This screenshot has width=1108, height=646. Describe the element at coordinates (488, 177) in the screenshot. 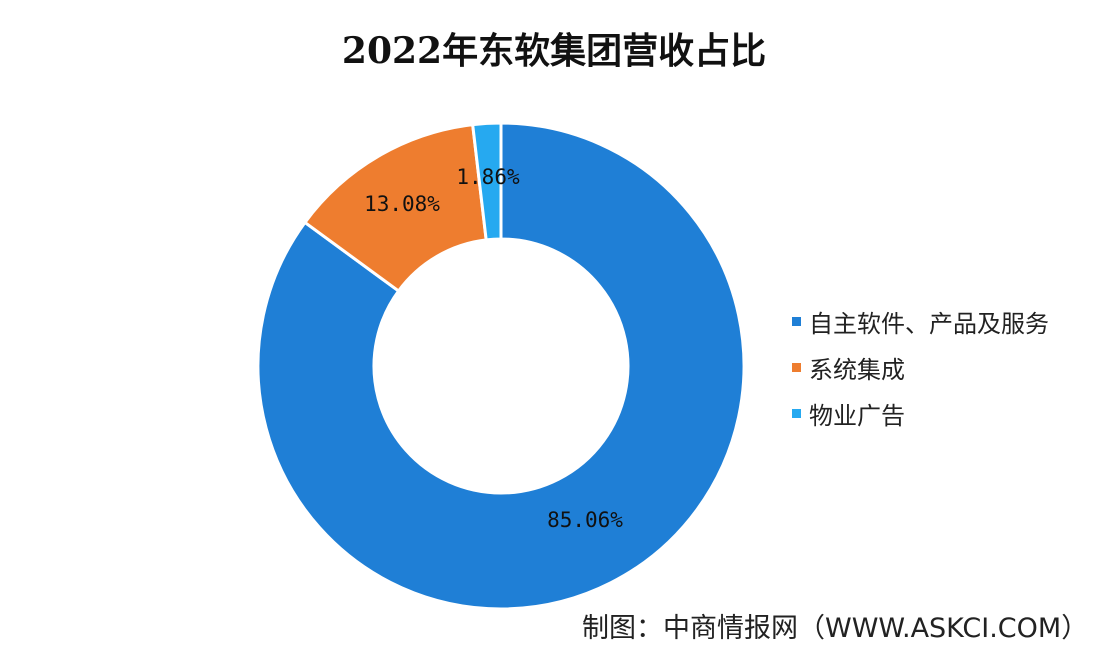

I see `data-label-property-ads: 1.86%` at that location.